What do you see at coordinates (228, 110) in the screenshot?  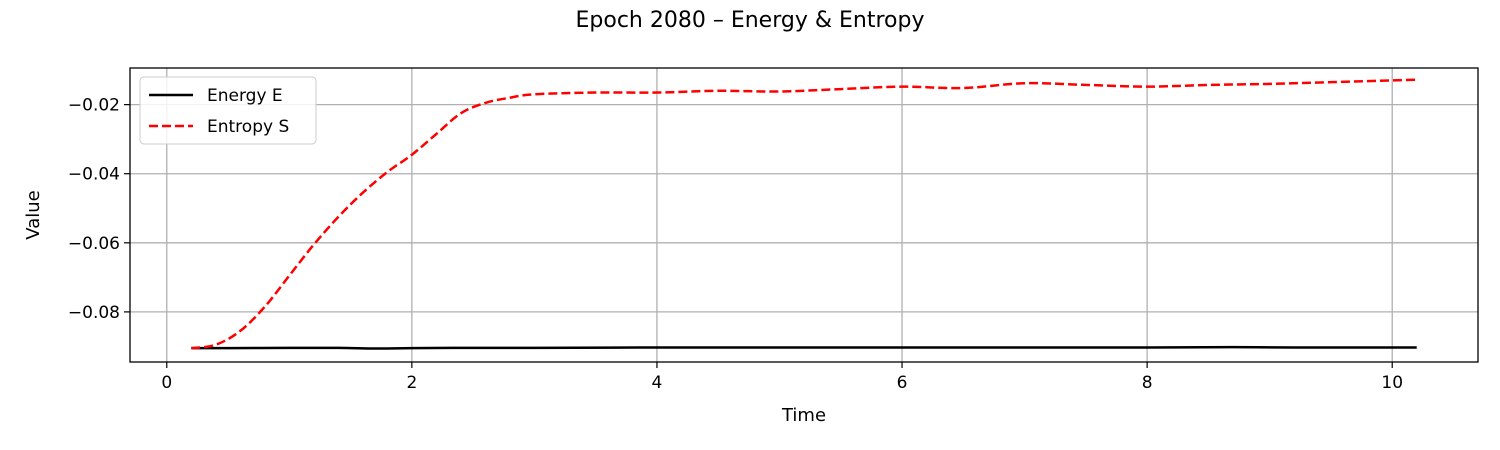 I see `legend: Energy E Entropy S` at bounding box center [228, 110].